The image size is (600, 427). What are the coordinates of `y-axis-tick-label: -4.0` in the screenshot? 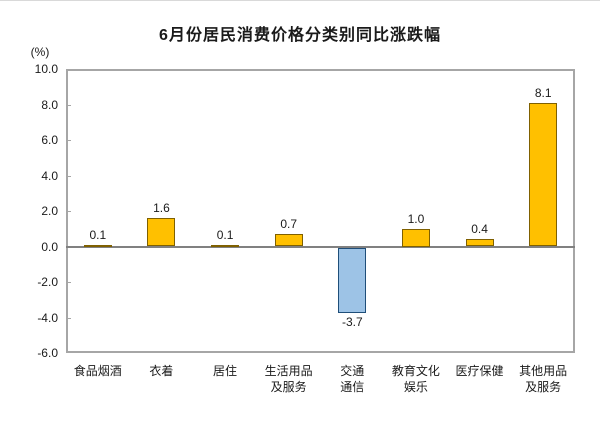 It's located at (47, 317).